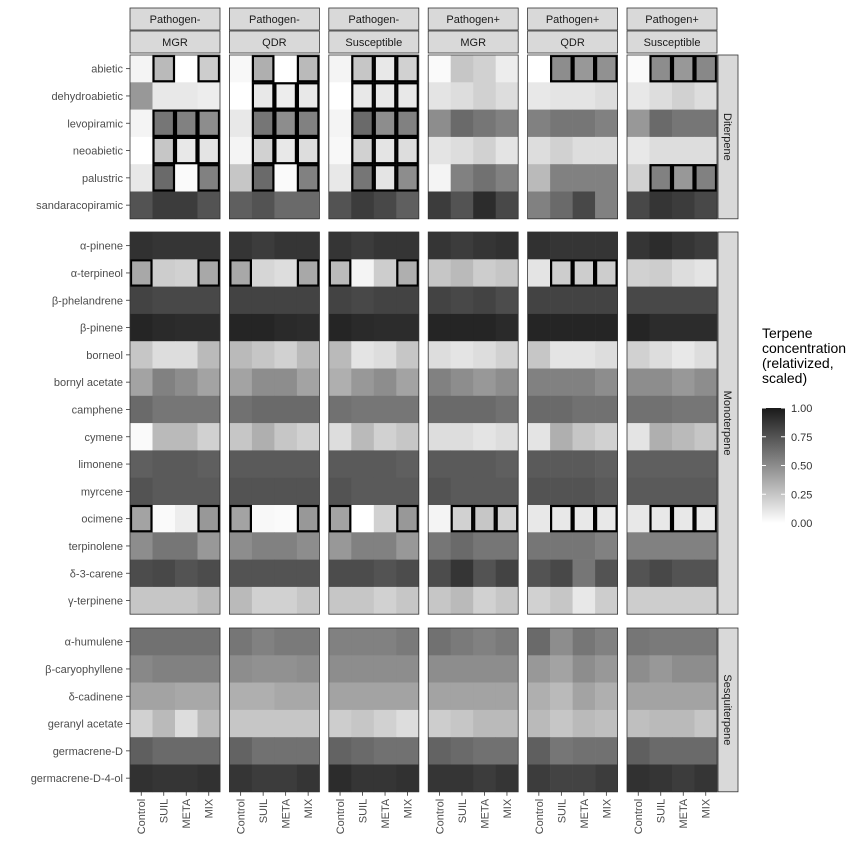  Describe the element at coordinates (84, 670) in the screenshot. I see `y-tick-label: β-caryophyllene` at that location.